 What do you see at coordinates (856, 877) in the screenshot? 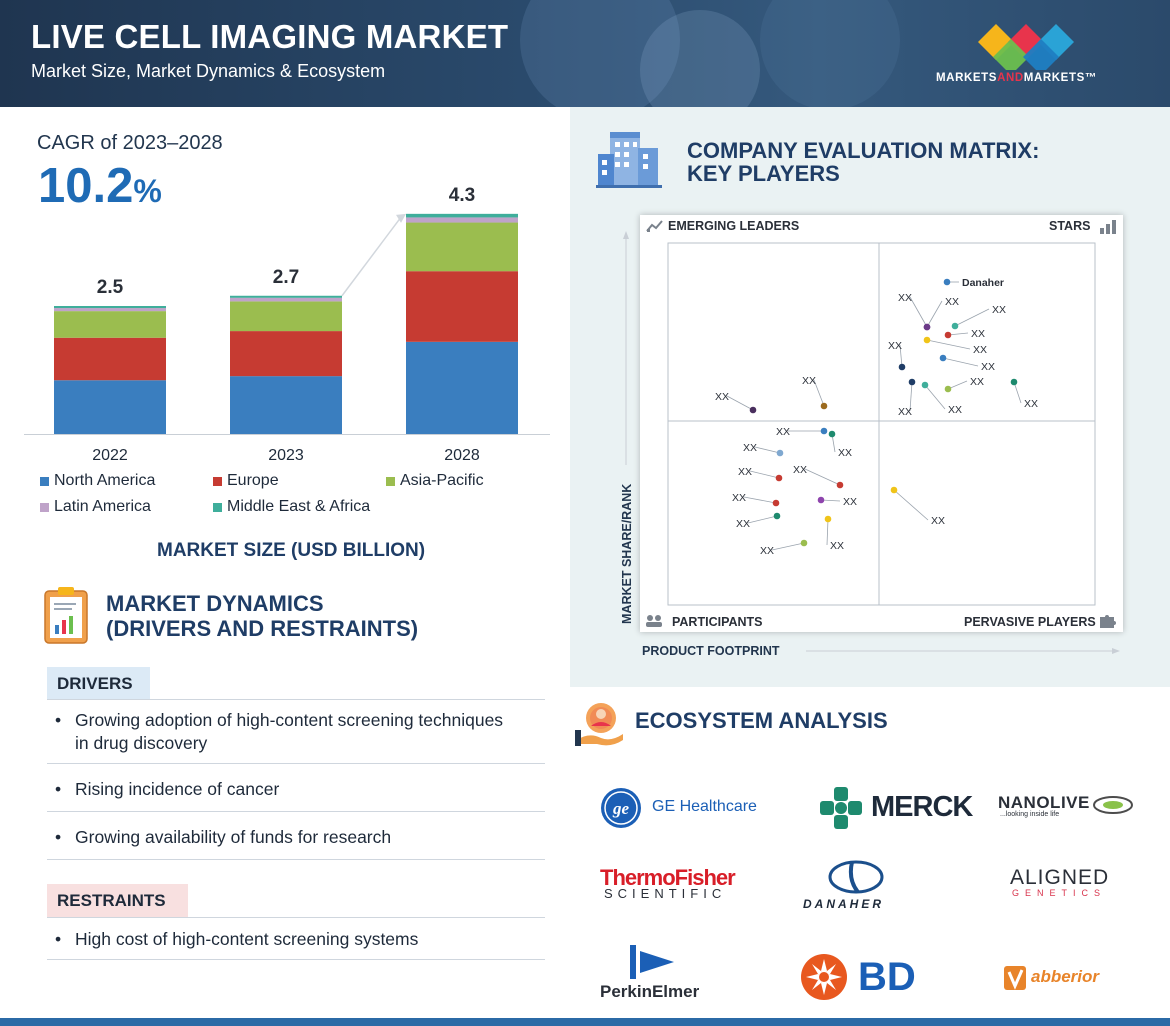
I see `danaher-icon` at bounding box center [856, 877].